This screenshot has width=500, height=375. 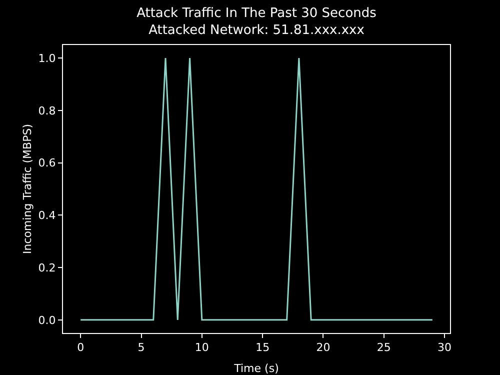 What do you see at coordinates (47, 163) in the screenshot?
I see `y-tick-label: 0.6` at bounding box center [47, 163].